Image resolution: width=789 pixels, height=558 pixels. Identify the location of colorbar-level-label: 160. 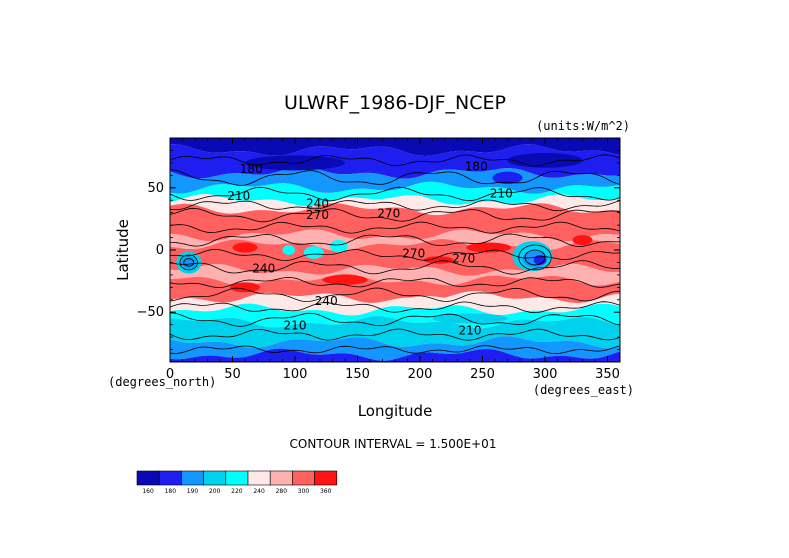
(148, 491).